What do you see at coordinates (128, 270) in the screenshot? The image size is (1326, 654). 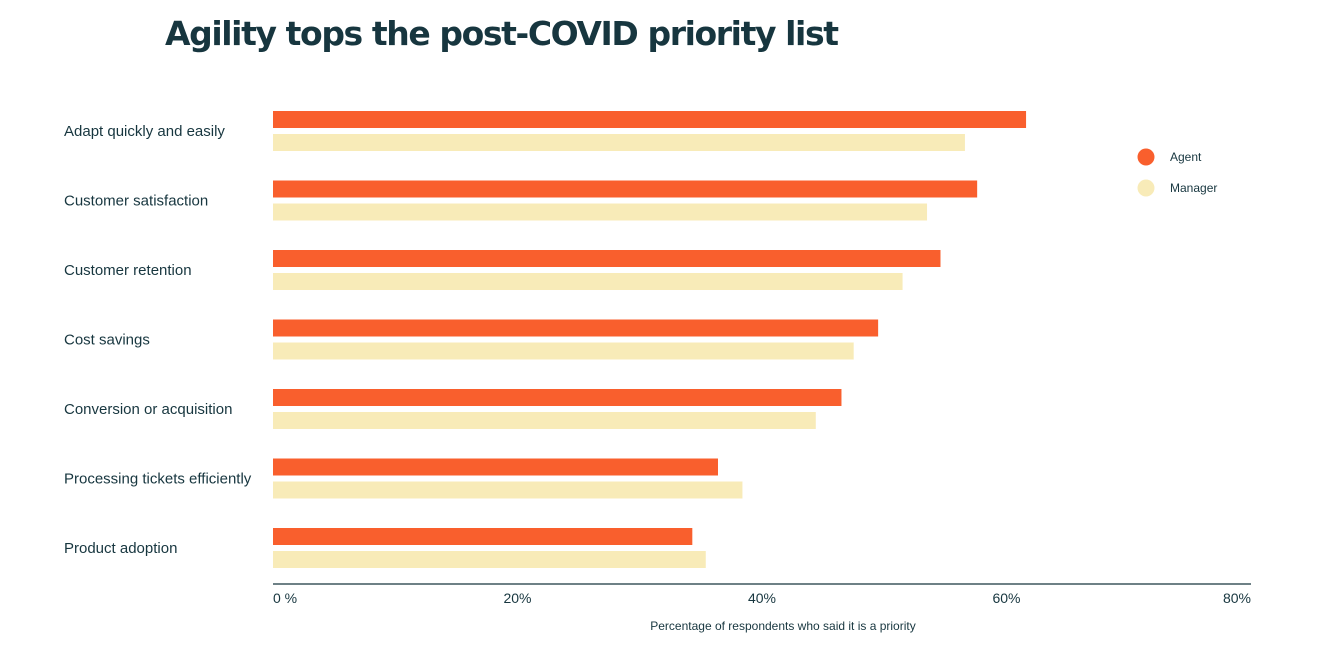 I see `category-label-2: Customer retention` at bounding box center [128, 270].